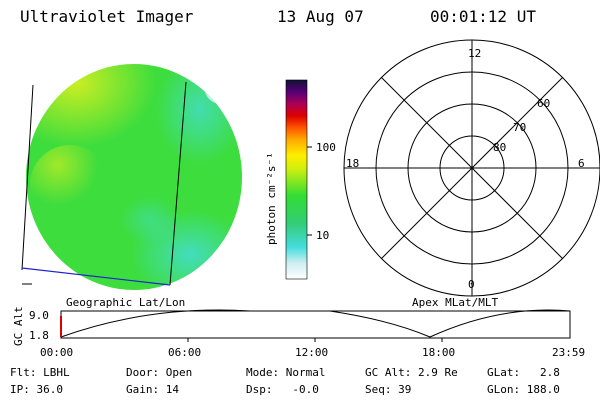 This screenshot has width=600, height=400. I want to click on mlt-label-6: 6, so click(581, 163).